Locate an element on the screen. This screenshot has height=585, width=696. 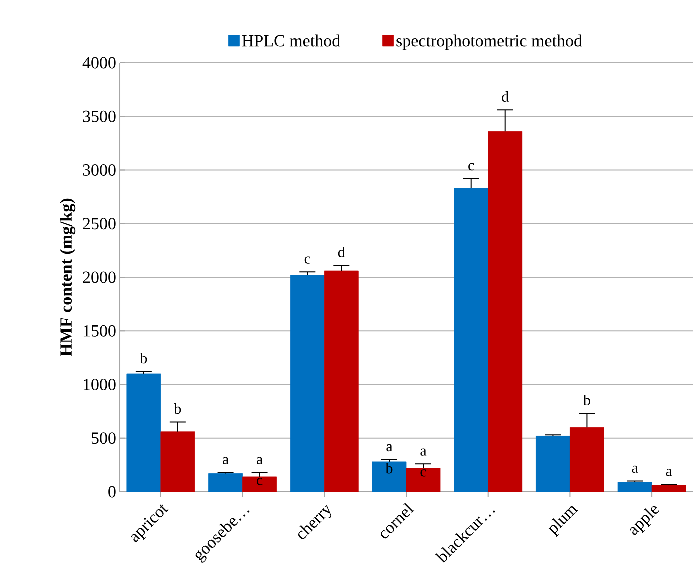
y-tick-label: 2000 is located at coordinates (99, 278).